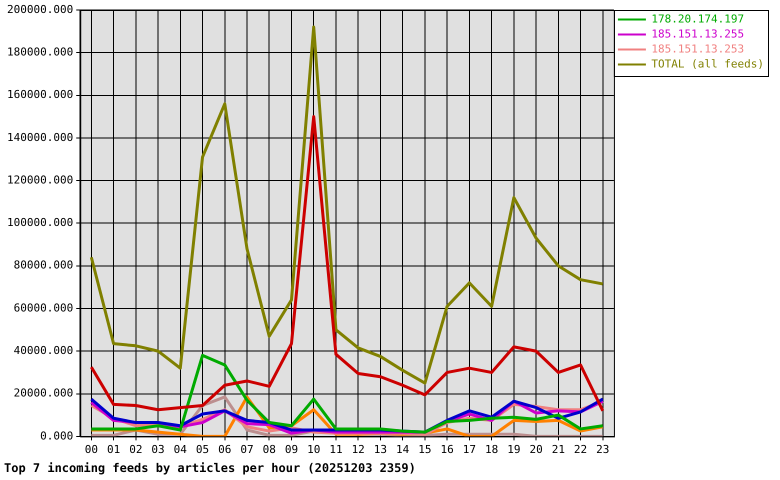 The height and width of the screenshot is (480, 780). Describe the element at coordinates (313, 449) in the screenshot. I see `x-tick-label: 10` at that location.